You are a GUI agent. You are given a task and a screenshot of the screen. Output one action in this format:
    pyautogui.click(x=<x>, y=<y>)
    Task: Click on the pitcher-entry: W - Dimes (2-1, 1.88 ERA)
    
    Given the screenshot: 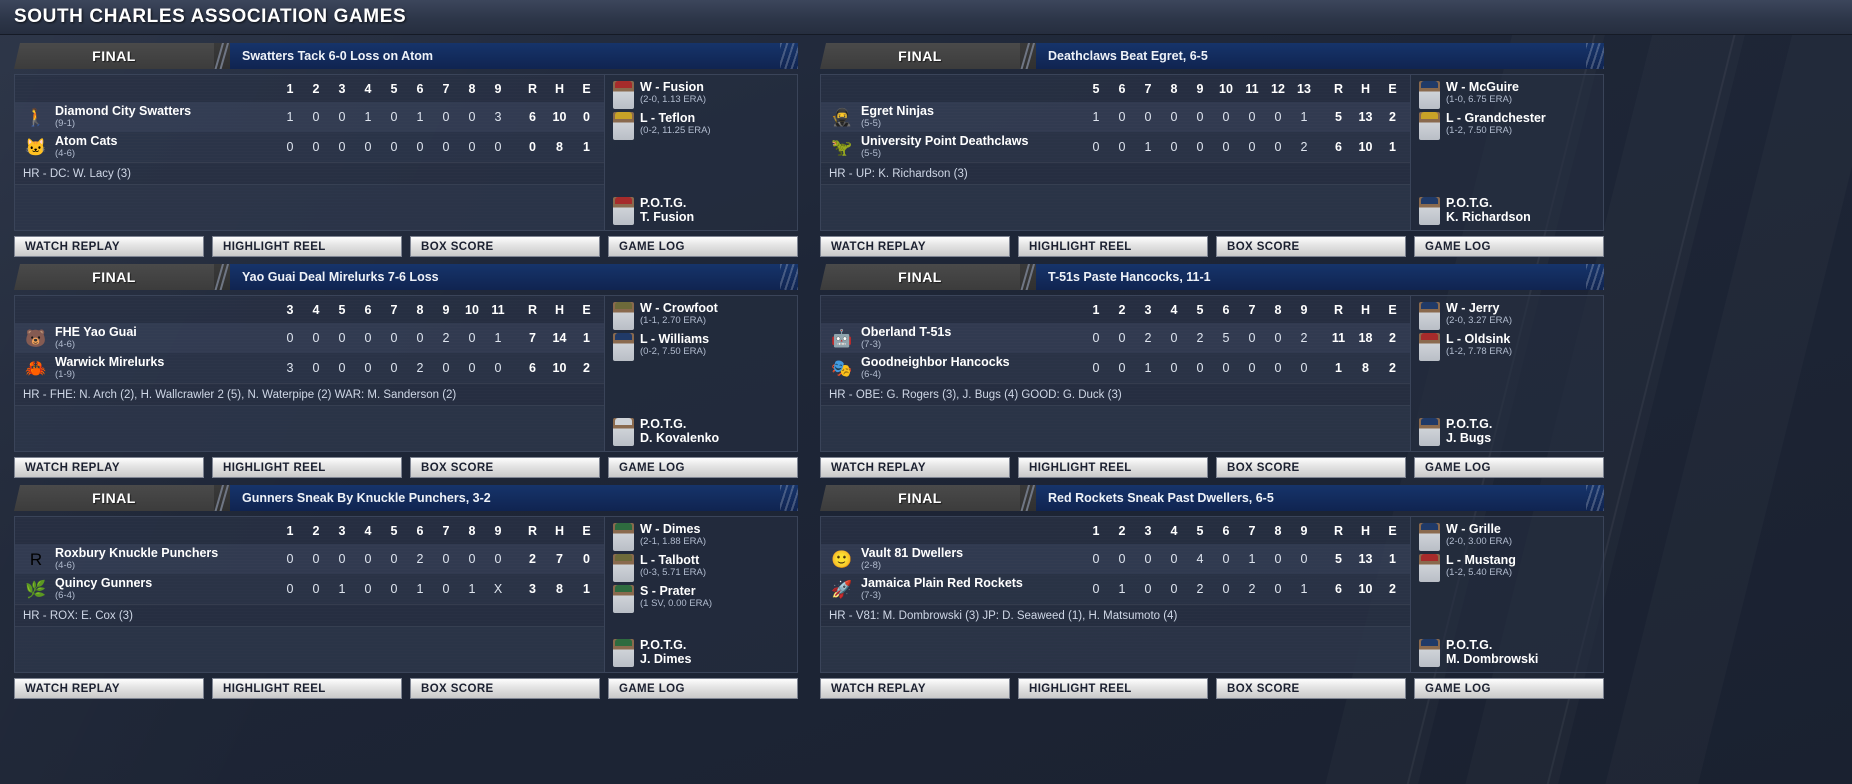 What is the action you would take?
    pyautogui.click(x=705, y=536)
    